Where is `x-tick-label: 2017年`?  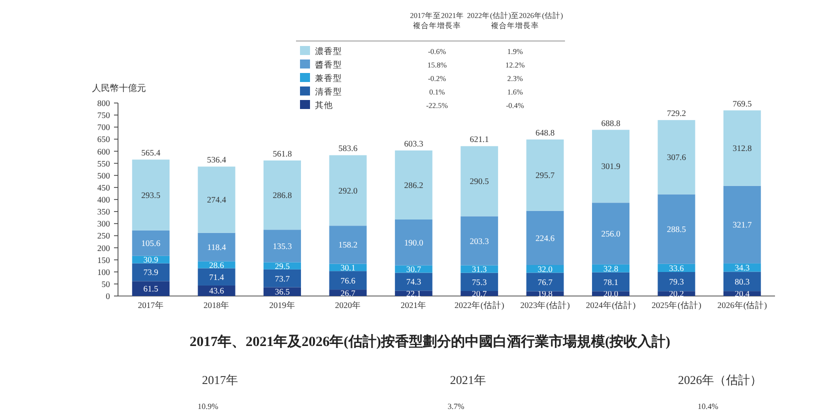 x-tick-label: 2017年 is located at coordinates (151, 305).